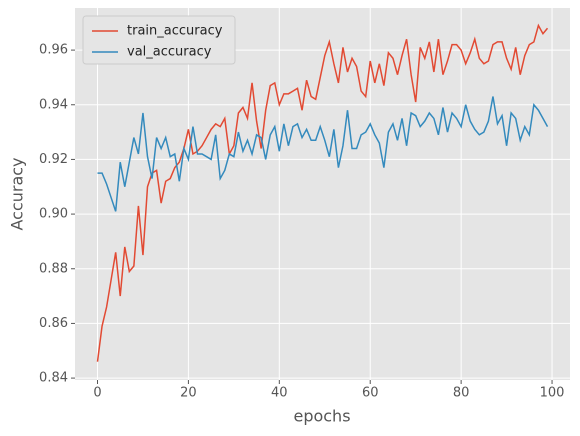 The image size is (580, 436). I want to click on x-tick-label: 60, so click(370, 393).